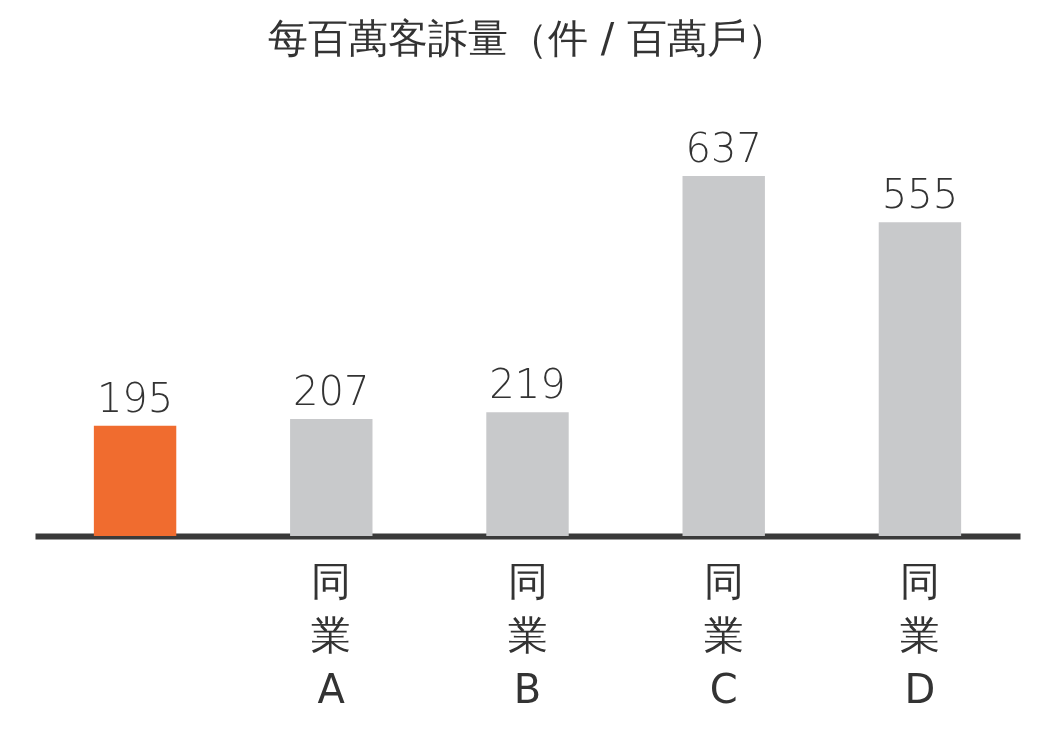  Describe the element at coordinates (527, 634) in the screenshot. I see `x-tick-label: 同業B` at that location.